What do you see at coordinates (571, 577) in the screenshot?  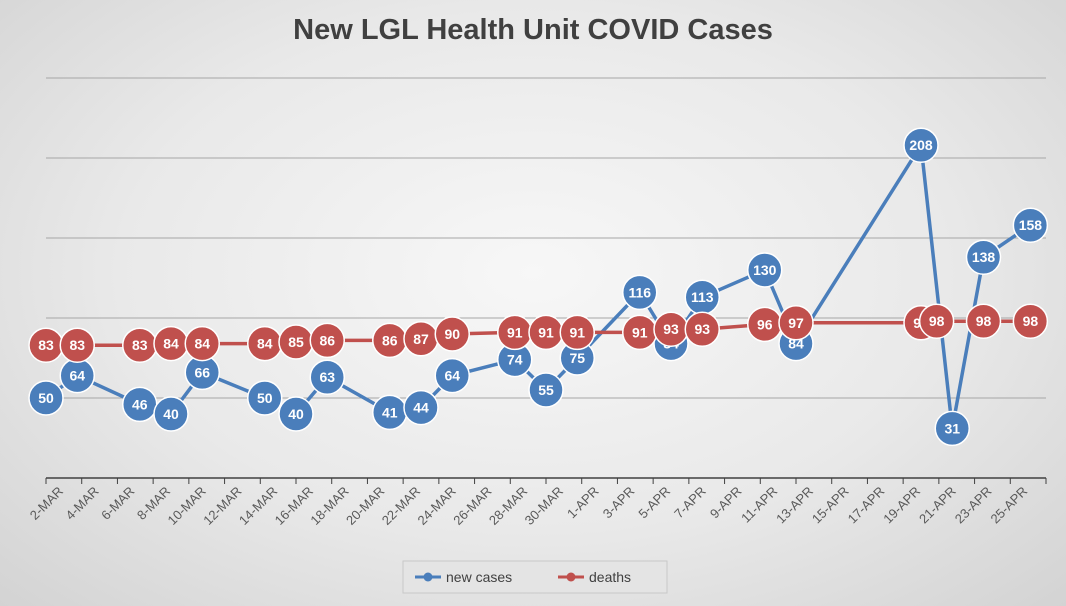 I see `legend-swatch-marker-deaths` at bounding box center [571, 577].